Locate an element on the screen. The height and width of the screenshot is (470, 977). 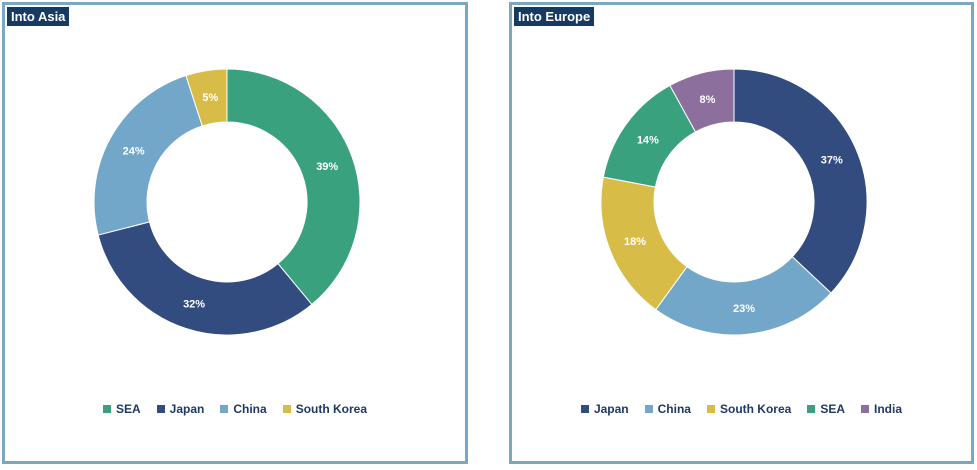
data-label: 39% is located at coordinates (327, 167).